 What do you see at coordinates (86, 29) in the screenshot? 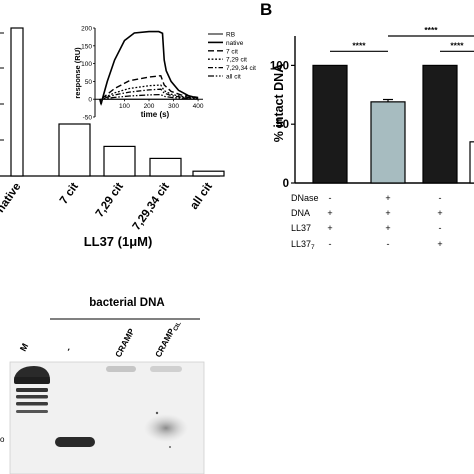
I see `inset-y-tick-label: 200` at bounding box center [86, 29].